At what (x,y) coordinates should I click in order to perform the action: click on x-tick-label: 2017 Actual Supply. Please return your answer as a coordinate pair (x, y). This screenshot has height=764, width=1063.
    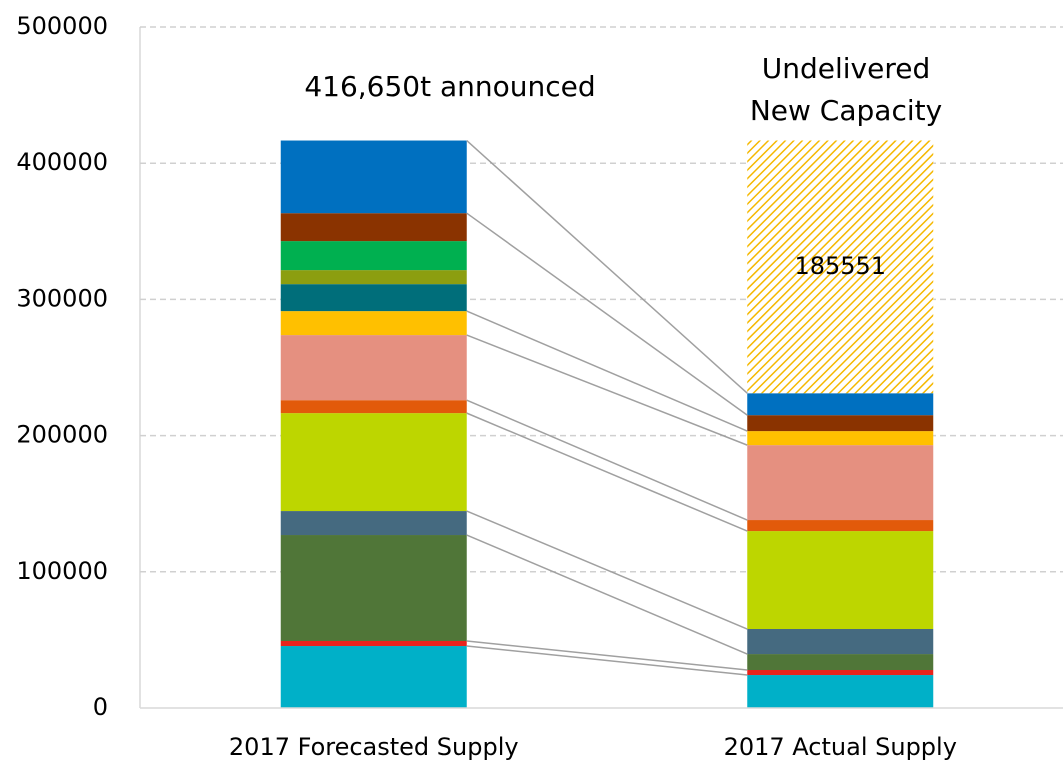
    Looking at the image, I should click on (840, 747).